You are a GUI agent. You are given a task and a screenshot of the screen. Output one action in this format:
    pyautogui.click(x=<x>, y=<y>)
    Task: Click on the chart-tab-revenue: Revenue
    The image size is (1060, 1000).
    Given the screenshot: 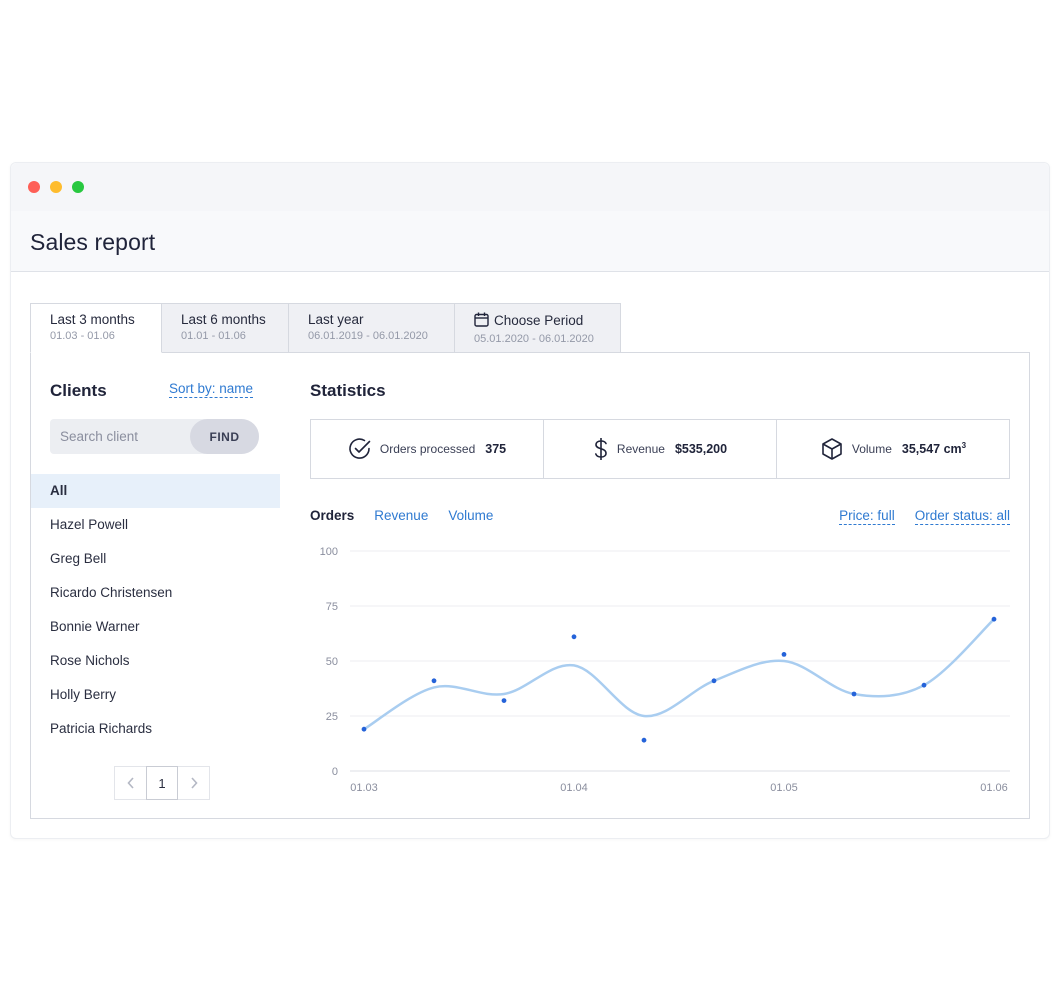 What is the action you would take?
    pyautogui.click(x=401, y=515)
    